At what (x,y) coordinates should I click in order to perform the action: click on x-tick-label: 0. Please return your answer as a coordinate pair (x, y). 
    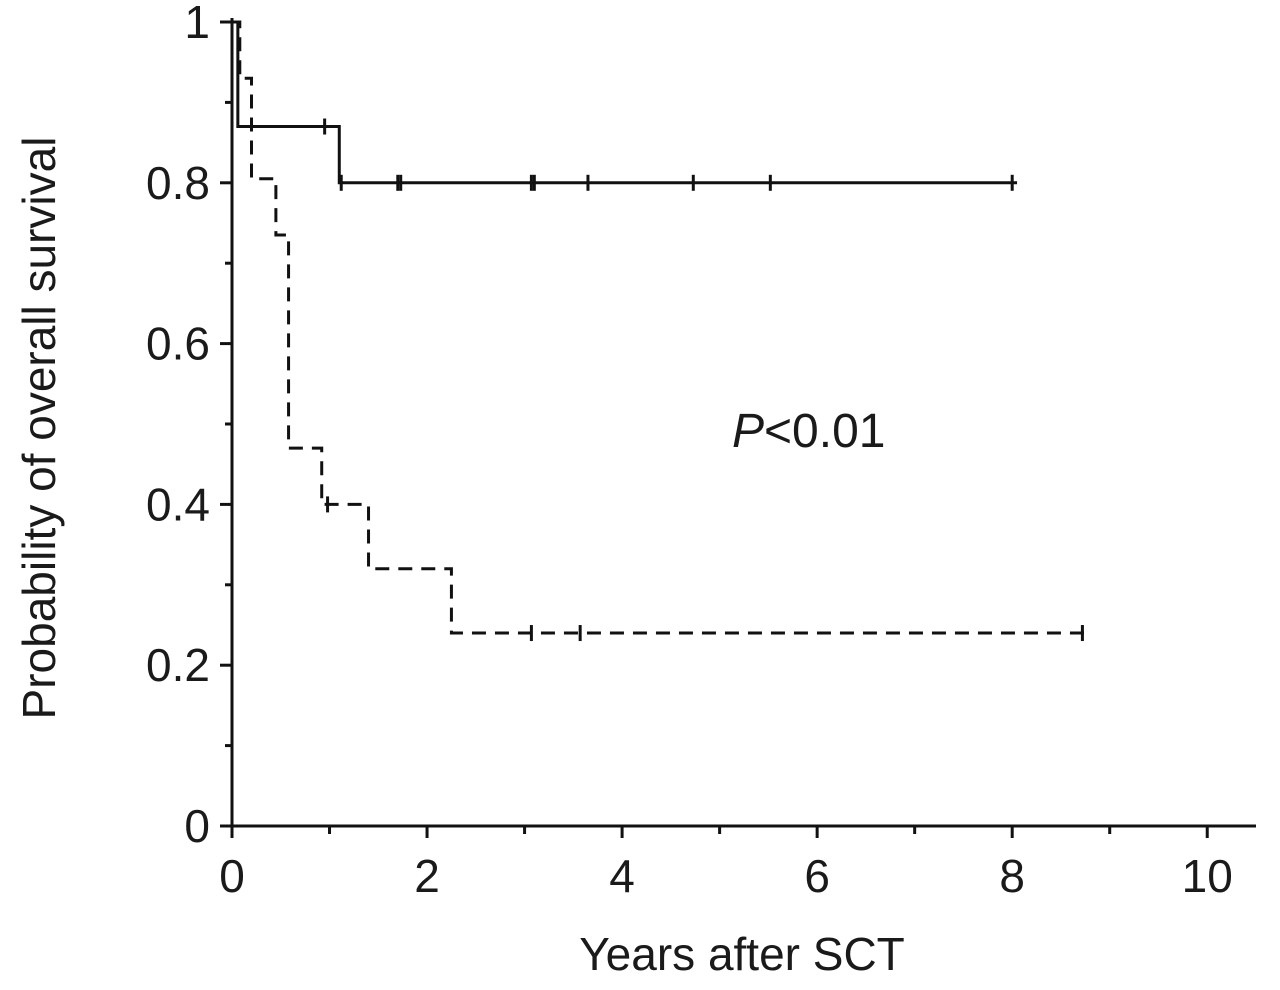
    Looking at the image, I should click on (232, 876).